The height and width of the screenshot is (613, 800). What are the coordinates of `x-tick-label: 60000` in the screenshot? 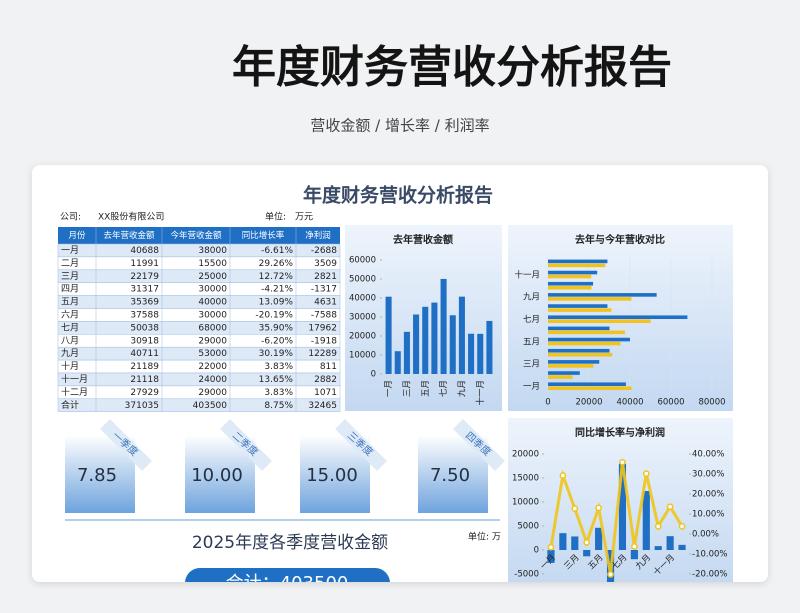 It's located at (670, 403).